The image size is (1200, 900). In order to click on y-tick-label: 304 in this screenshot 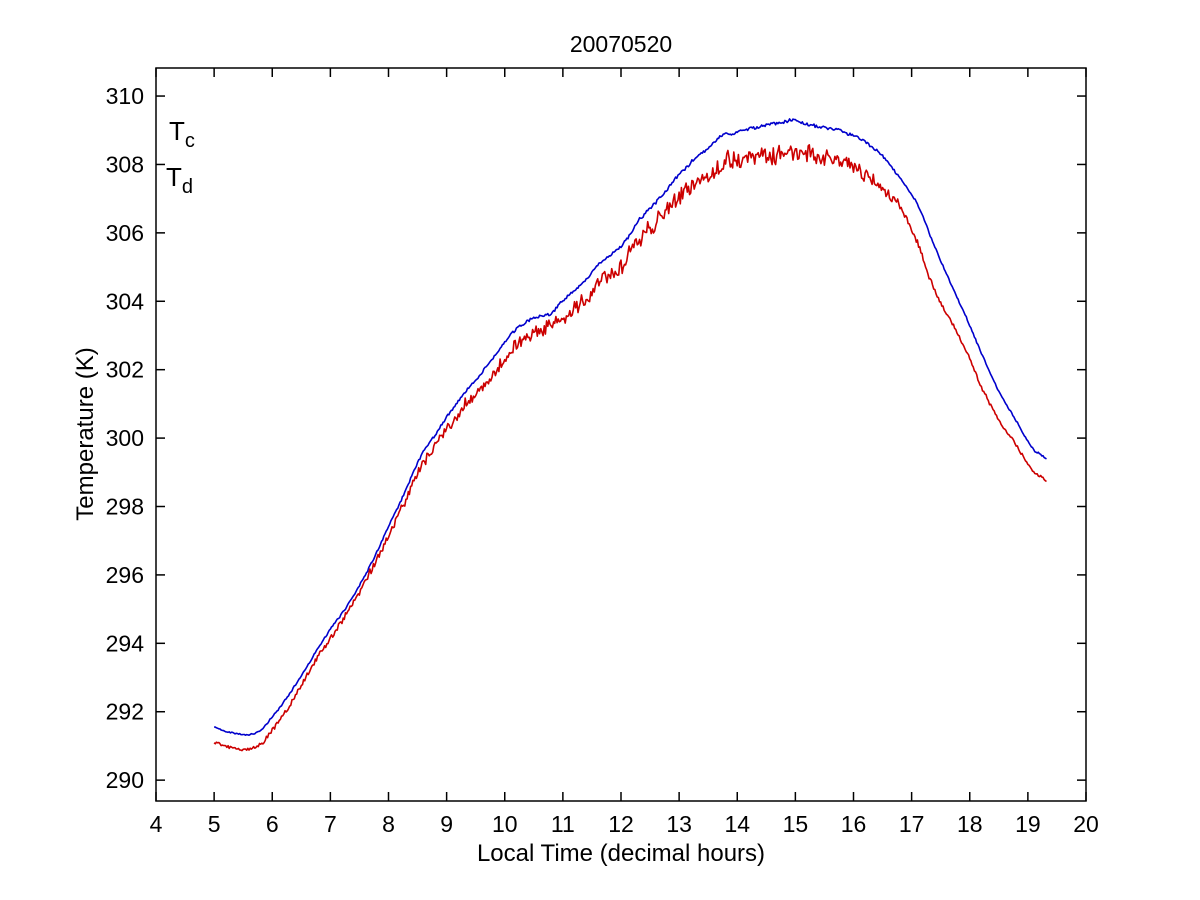, I will do `click(125, 301)`.